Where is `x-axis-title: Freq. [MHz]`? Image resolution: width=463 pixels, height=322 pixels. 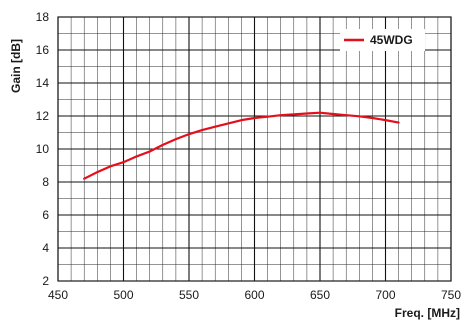 x-axis-title: Freq. [MHz] is located at coordinates (427, 313).